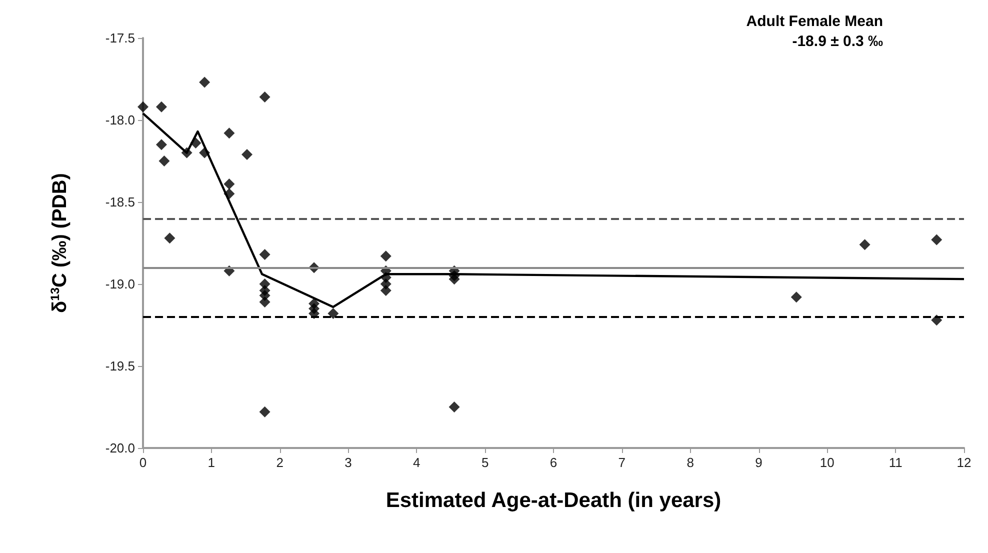 The width and height of the screenshot is (988, 553). I want to click on text: Adult Female Mean, so click(815, 21).